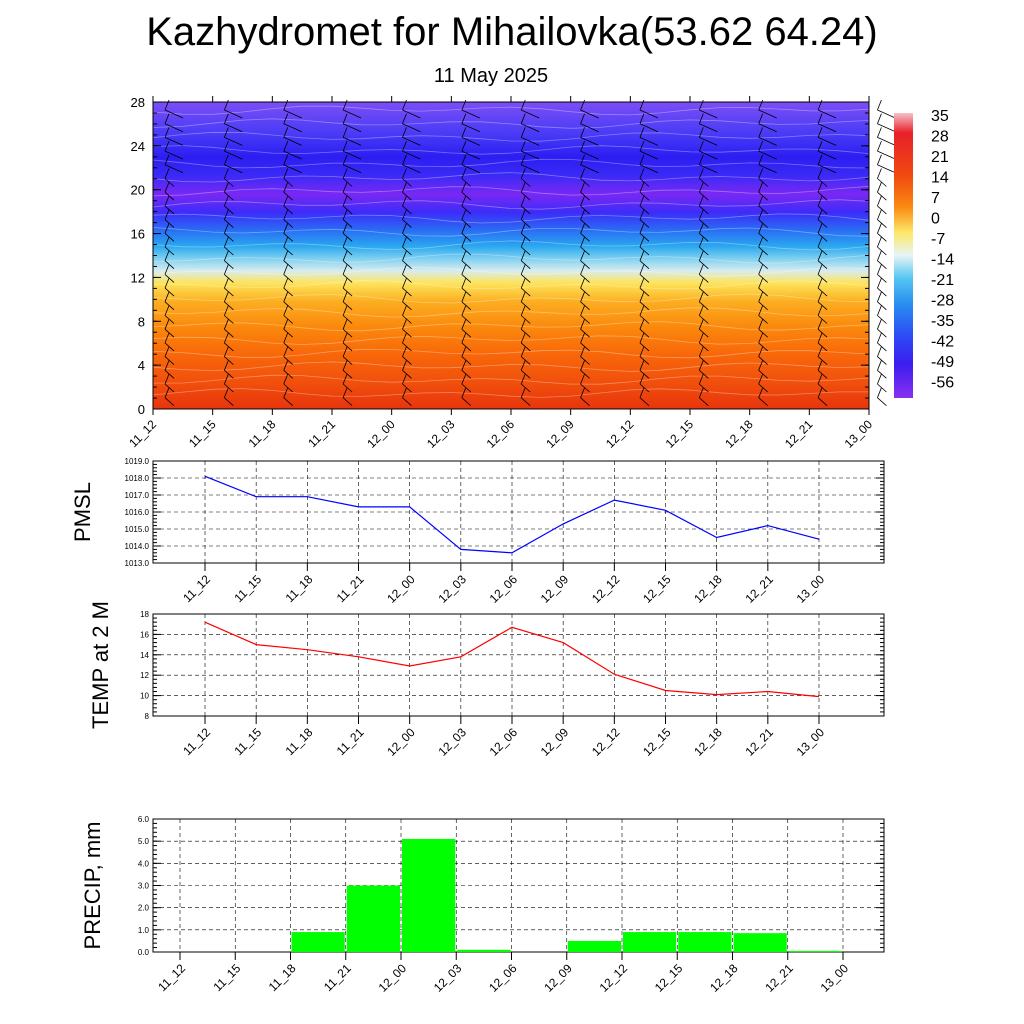 Image resolution: width=1024 pixels, height=1024 pixels. I want to click on y-tick-label: 14, so click(144, 655).